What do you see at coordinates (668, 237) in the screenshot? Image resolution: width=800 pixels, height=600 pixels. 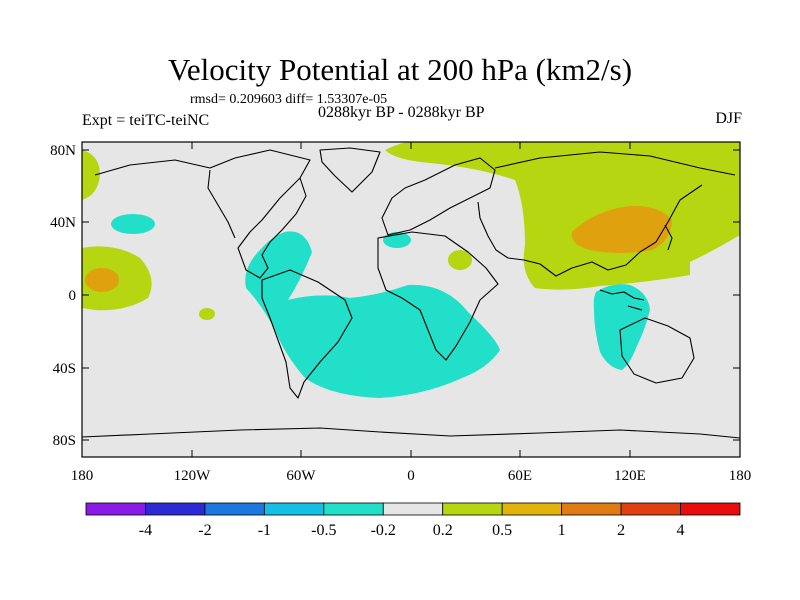 I see `coast-japan` at bounding box center [668, 237].